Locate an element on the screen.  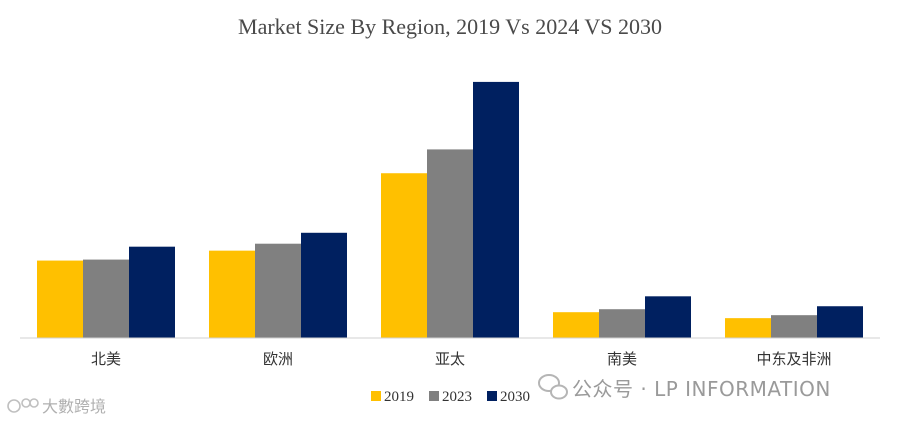
legend-swatch-2023 is located at coordinates (434, 396).